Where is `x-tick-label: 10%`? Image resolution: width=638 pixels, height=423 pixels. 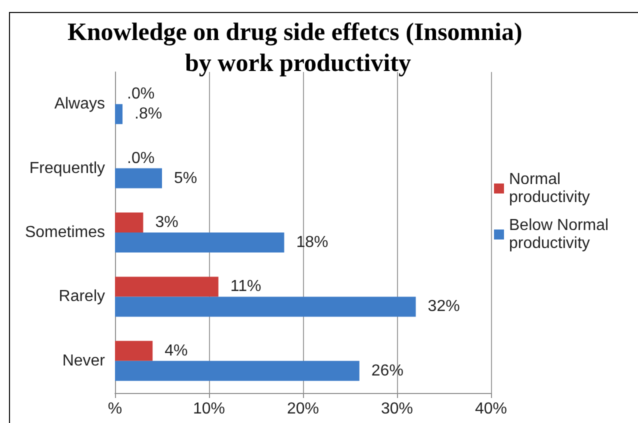 x-tick-label: 10% is located at coordinates (209, 409).